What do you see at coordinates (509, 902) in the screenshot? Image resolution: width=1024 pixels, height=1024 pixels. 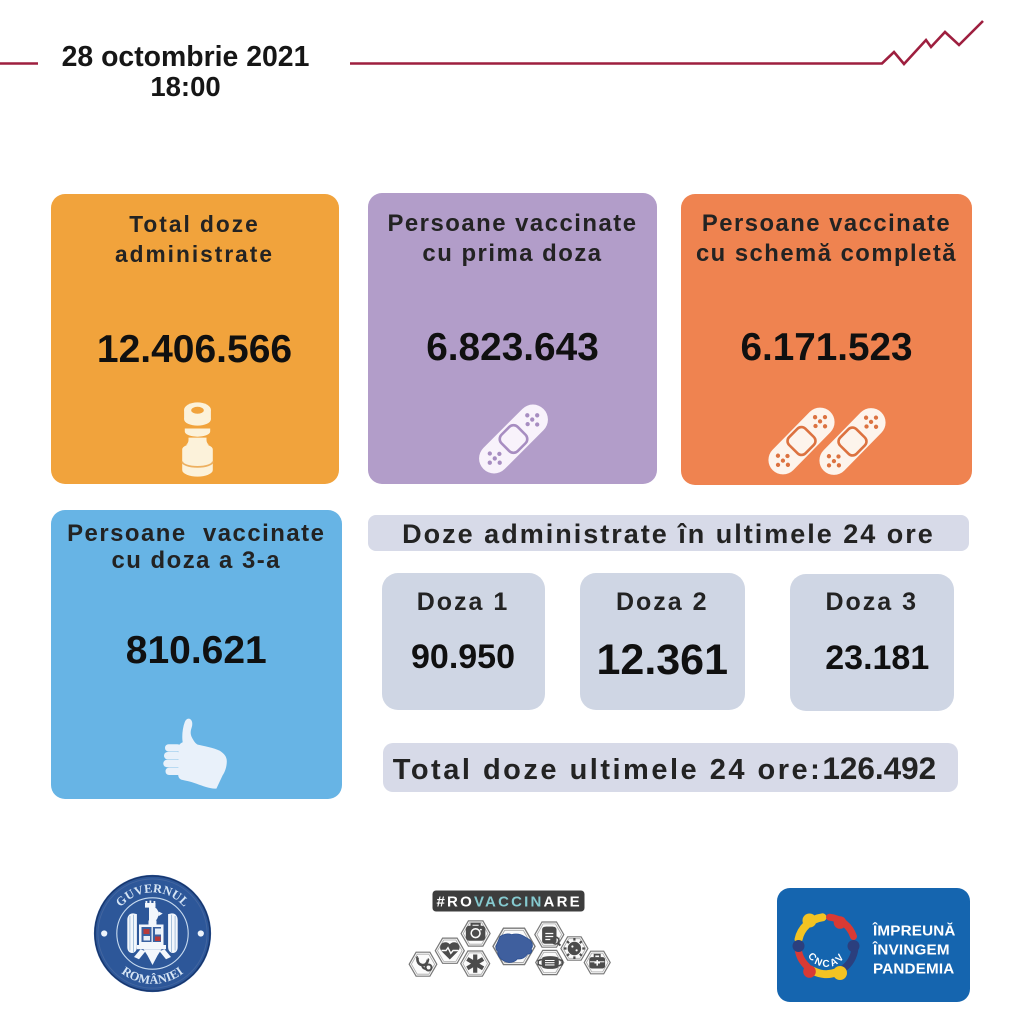 I see `svg-text: #ROVACCINARE` at bounding box center [509, 902].